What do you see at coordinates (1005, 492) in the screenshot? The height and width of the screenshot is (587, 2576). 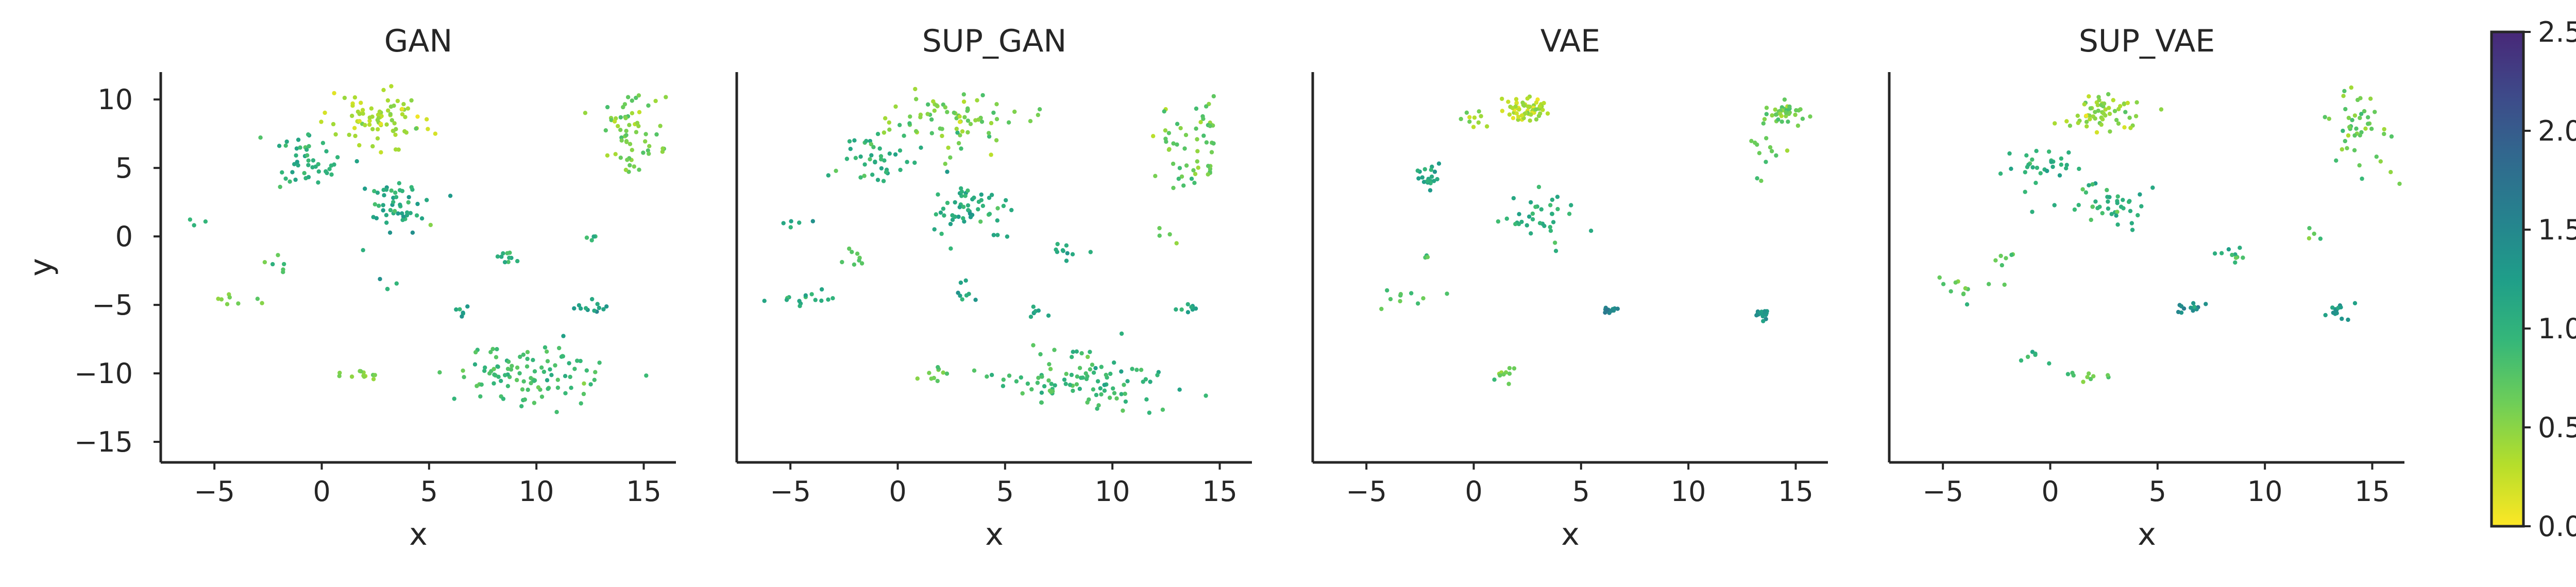 I see `x-tick-label: 5` at bounding box center [1005, 492].